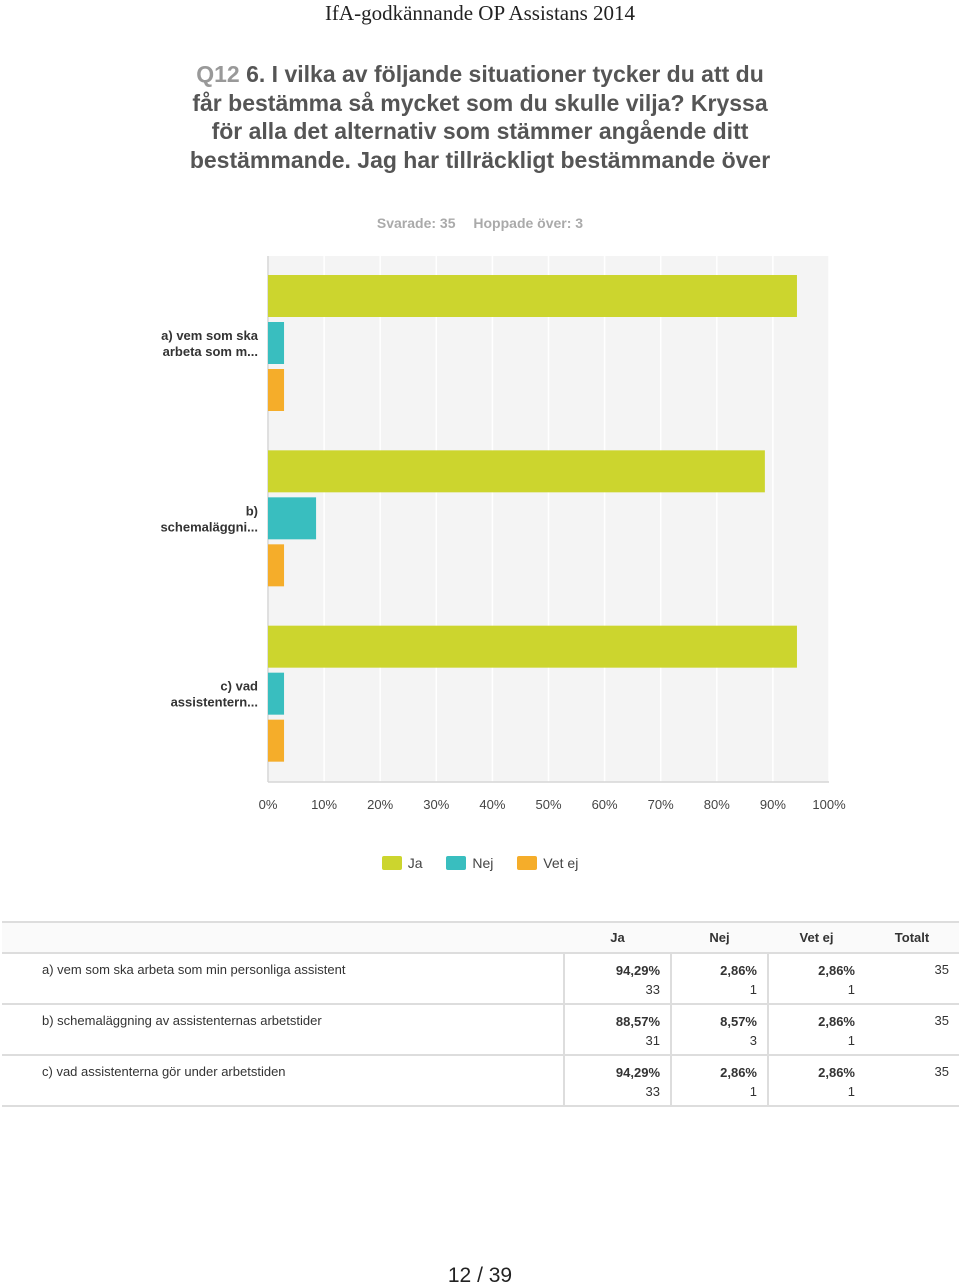 This screenshot has height=1288, width=960. I want to click on nej-percent: 8,57%, so click(738, 1021).